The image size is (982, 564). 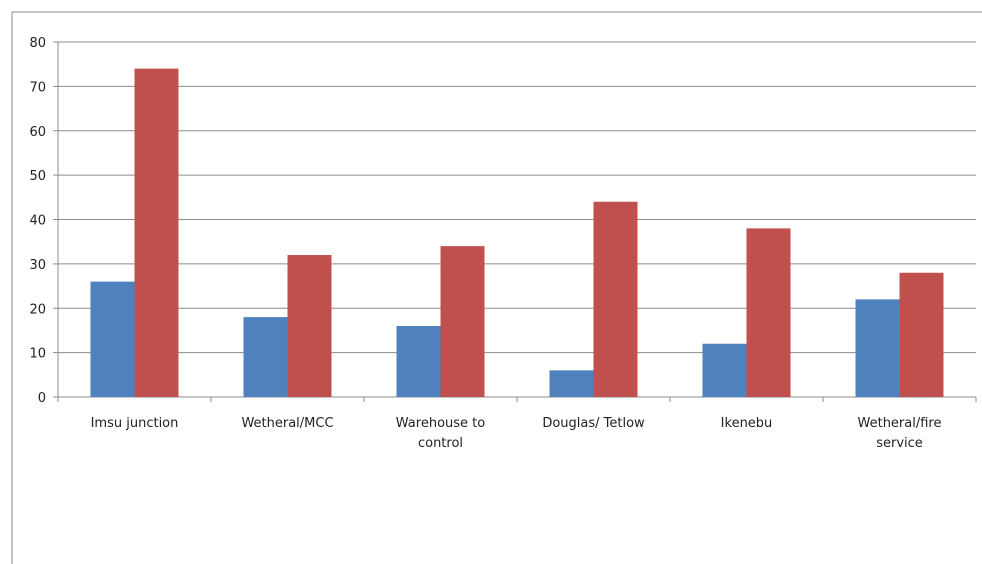 I want to click on x-category-label: Warehouse to control, so click(x=440, y=433).